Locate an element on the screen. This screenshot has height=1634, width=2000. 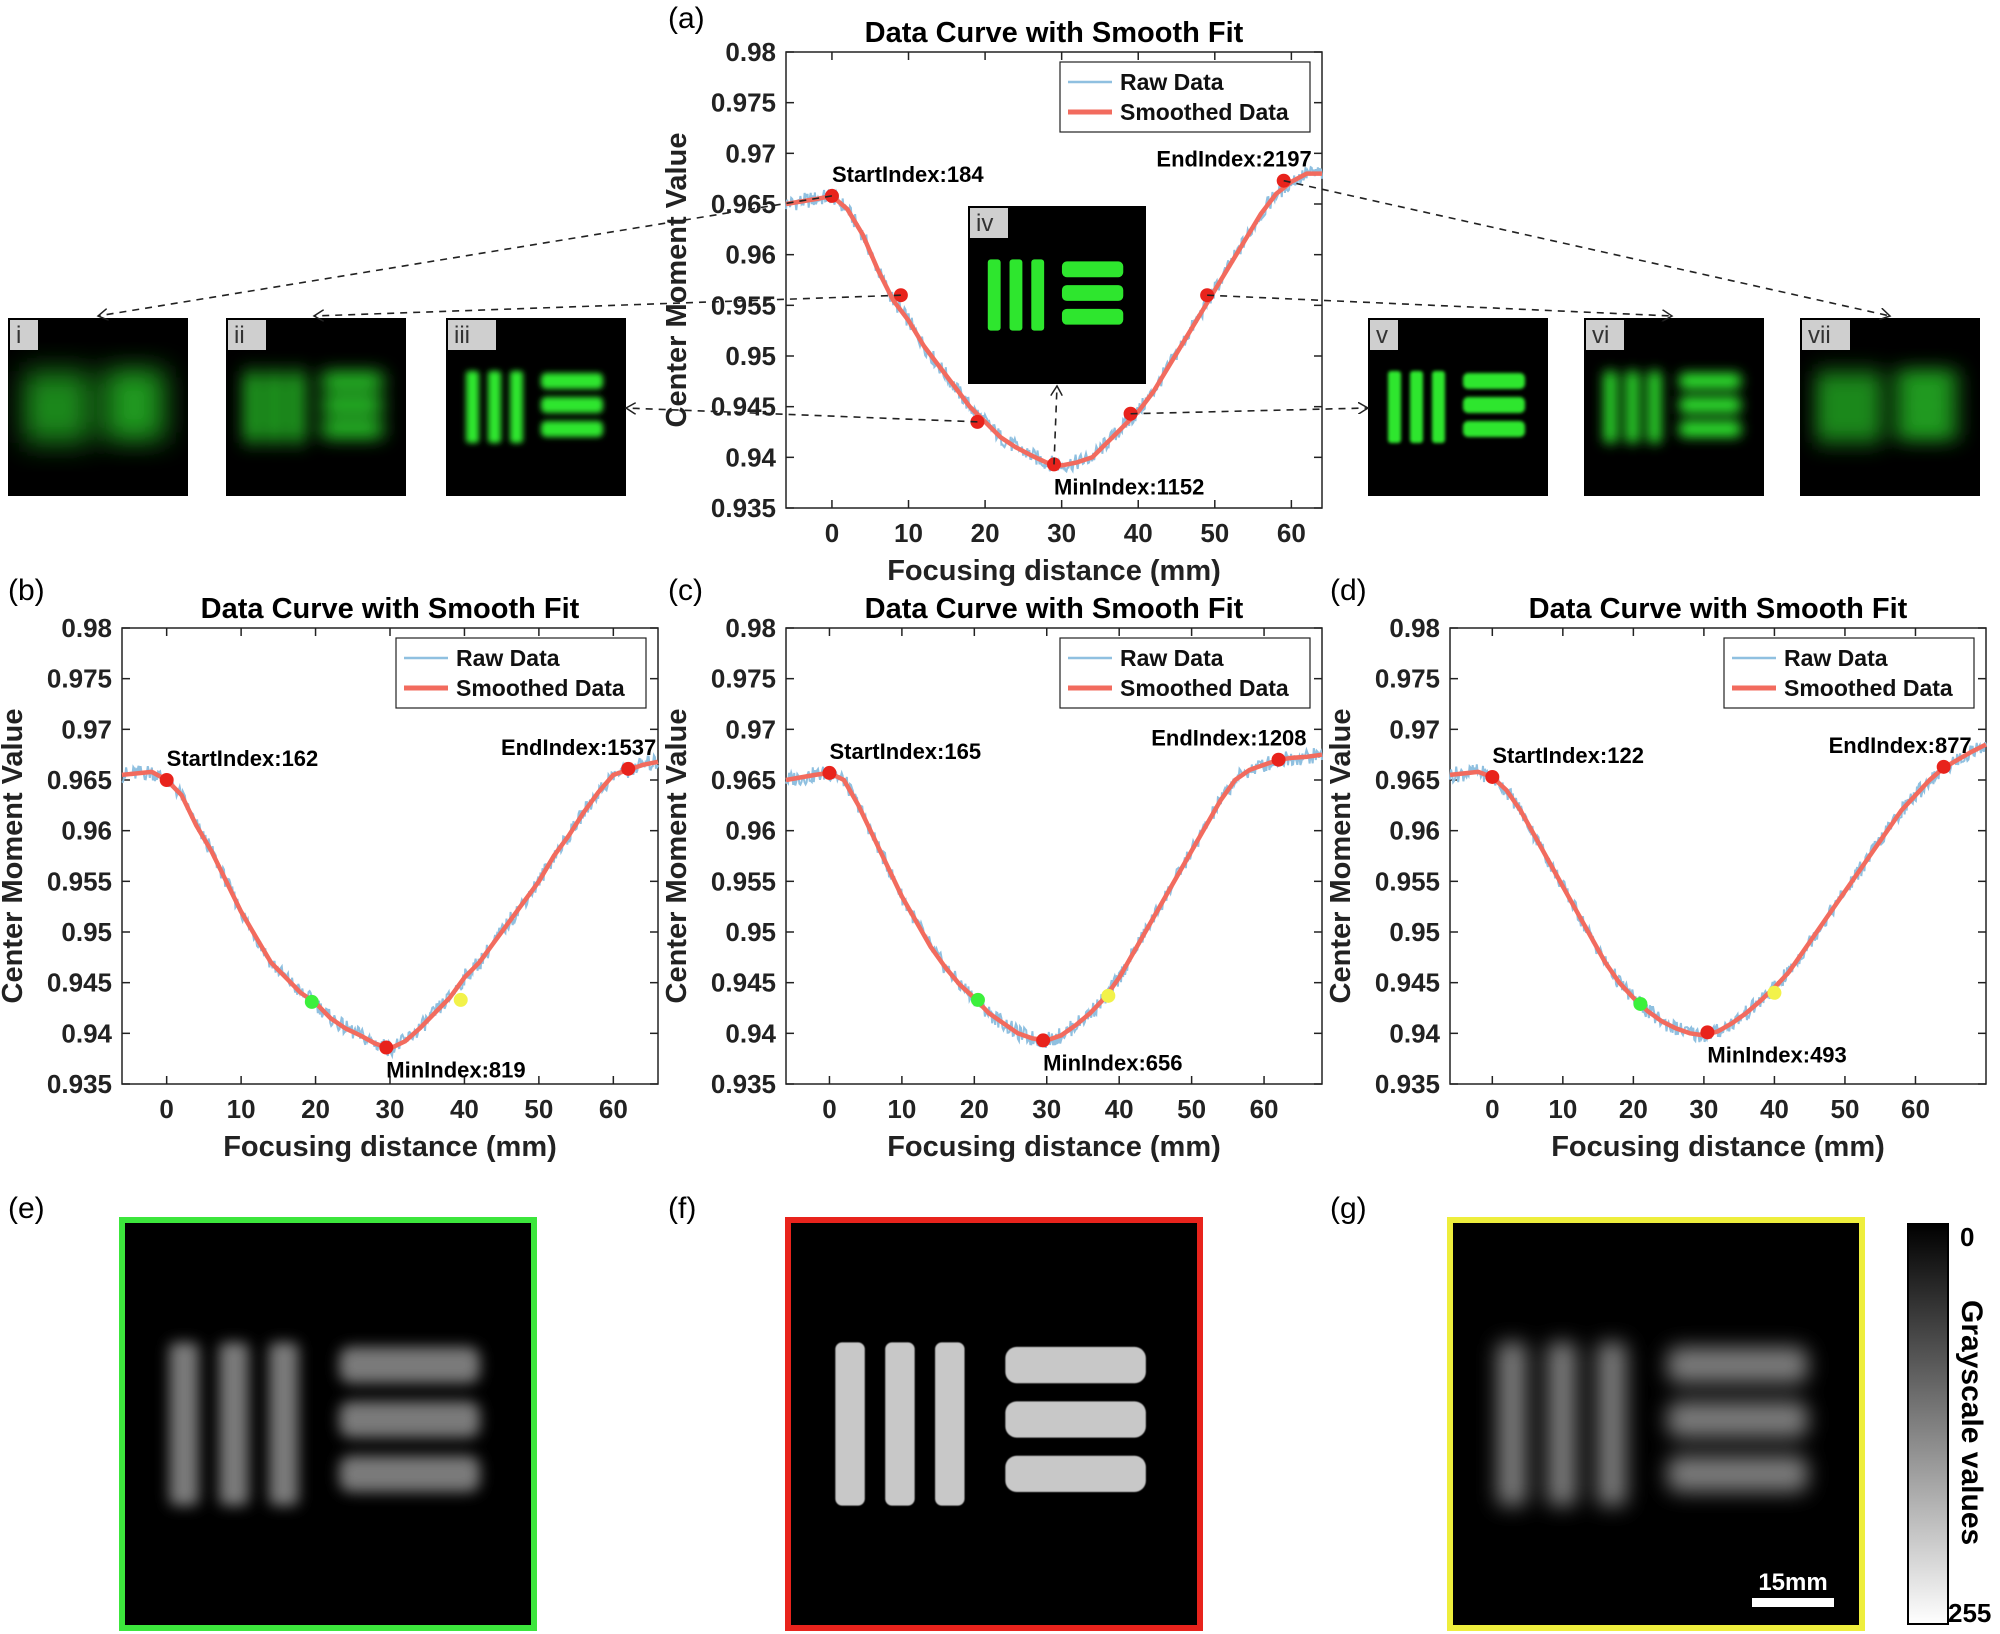
y-axis-label: Center Moment Value is located at coordinates (677, 280).